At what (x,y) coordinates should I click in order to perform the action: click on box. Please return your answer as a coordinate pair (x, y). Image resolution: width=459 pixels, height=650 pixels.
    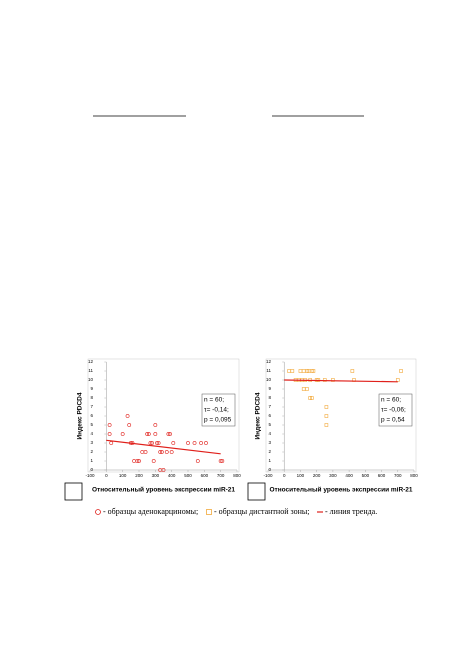
    Looking at the image, I should click on (73, 491).